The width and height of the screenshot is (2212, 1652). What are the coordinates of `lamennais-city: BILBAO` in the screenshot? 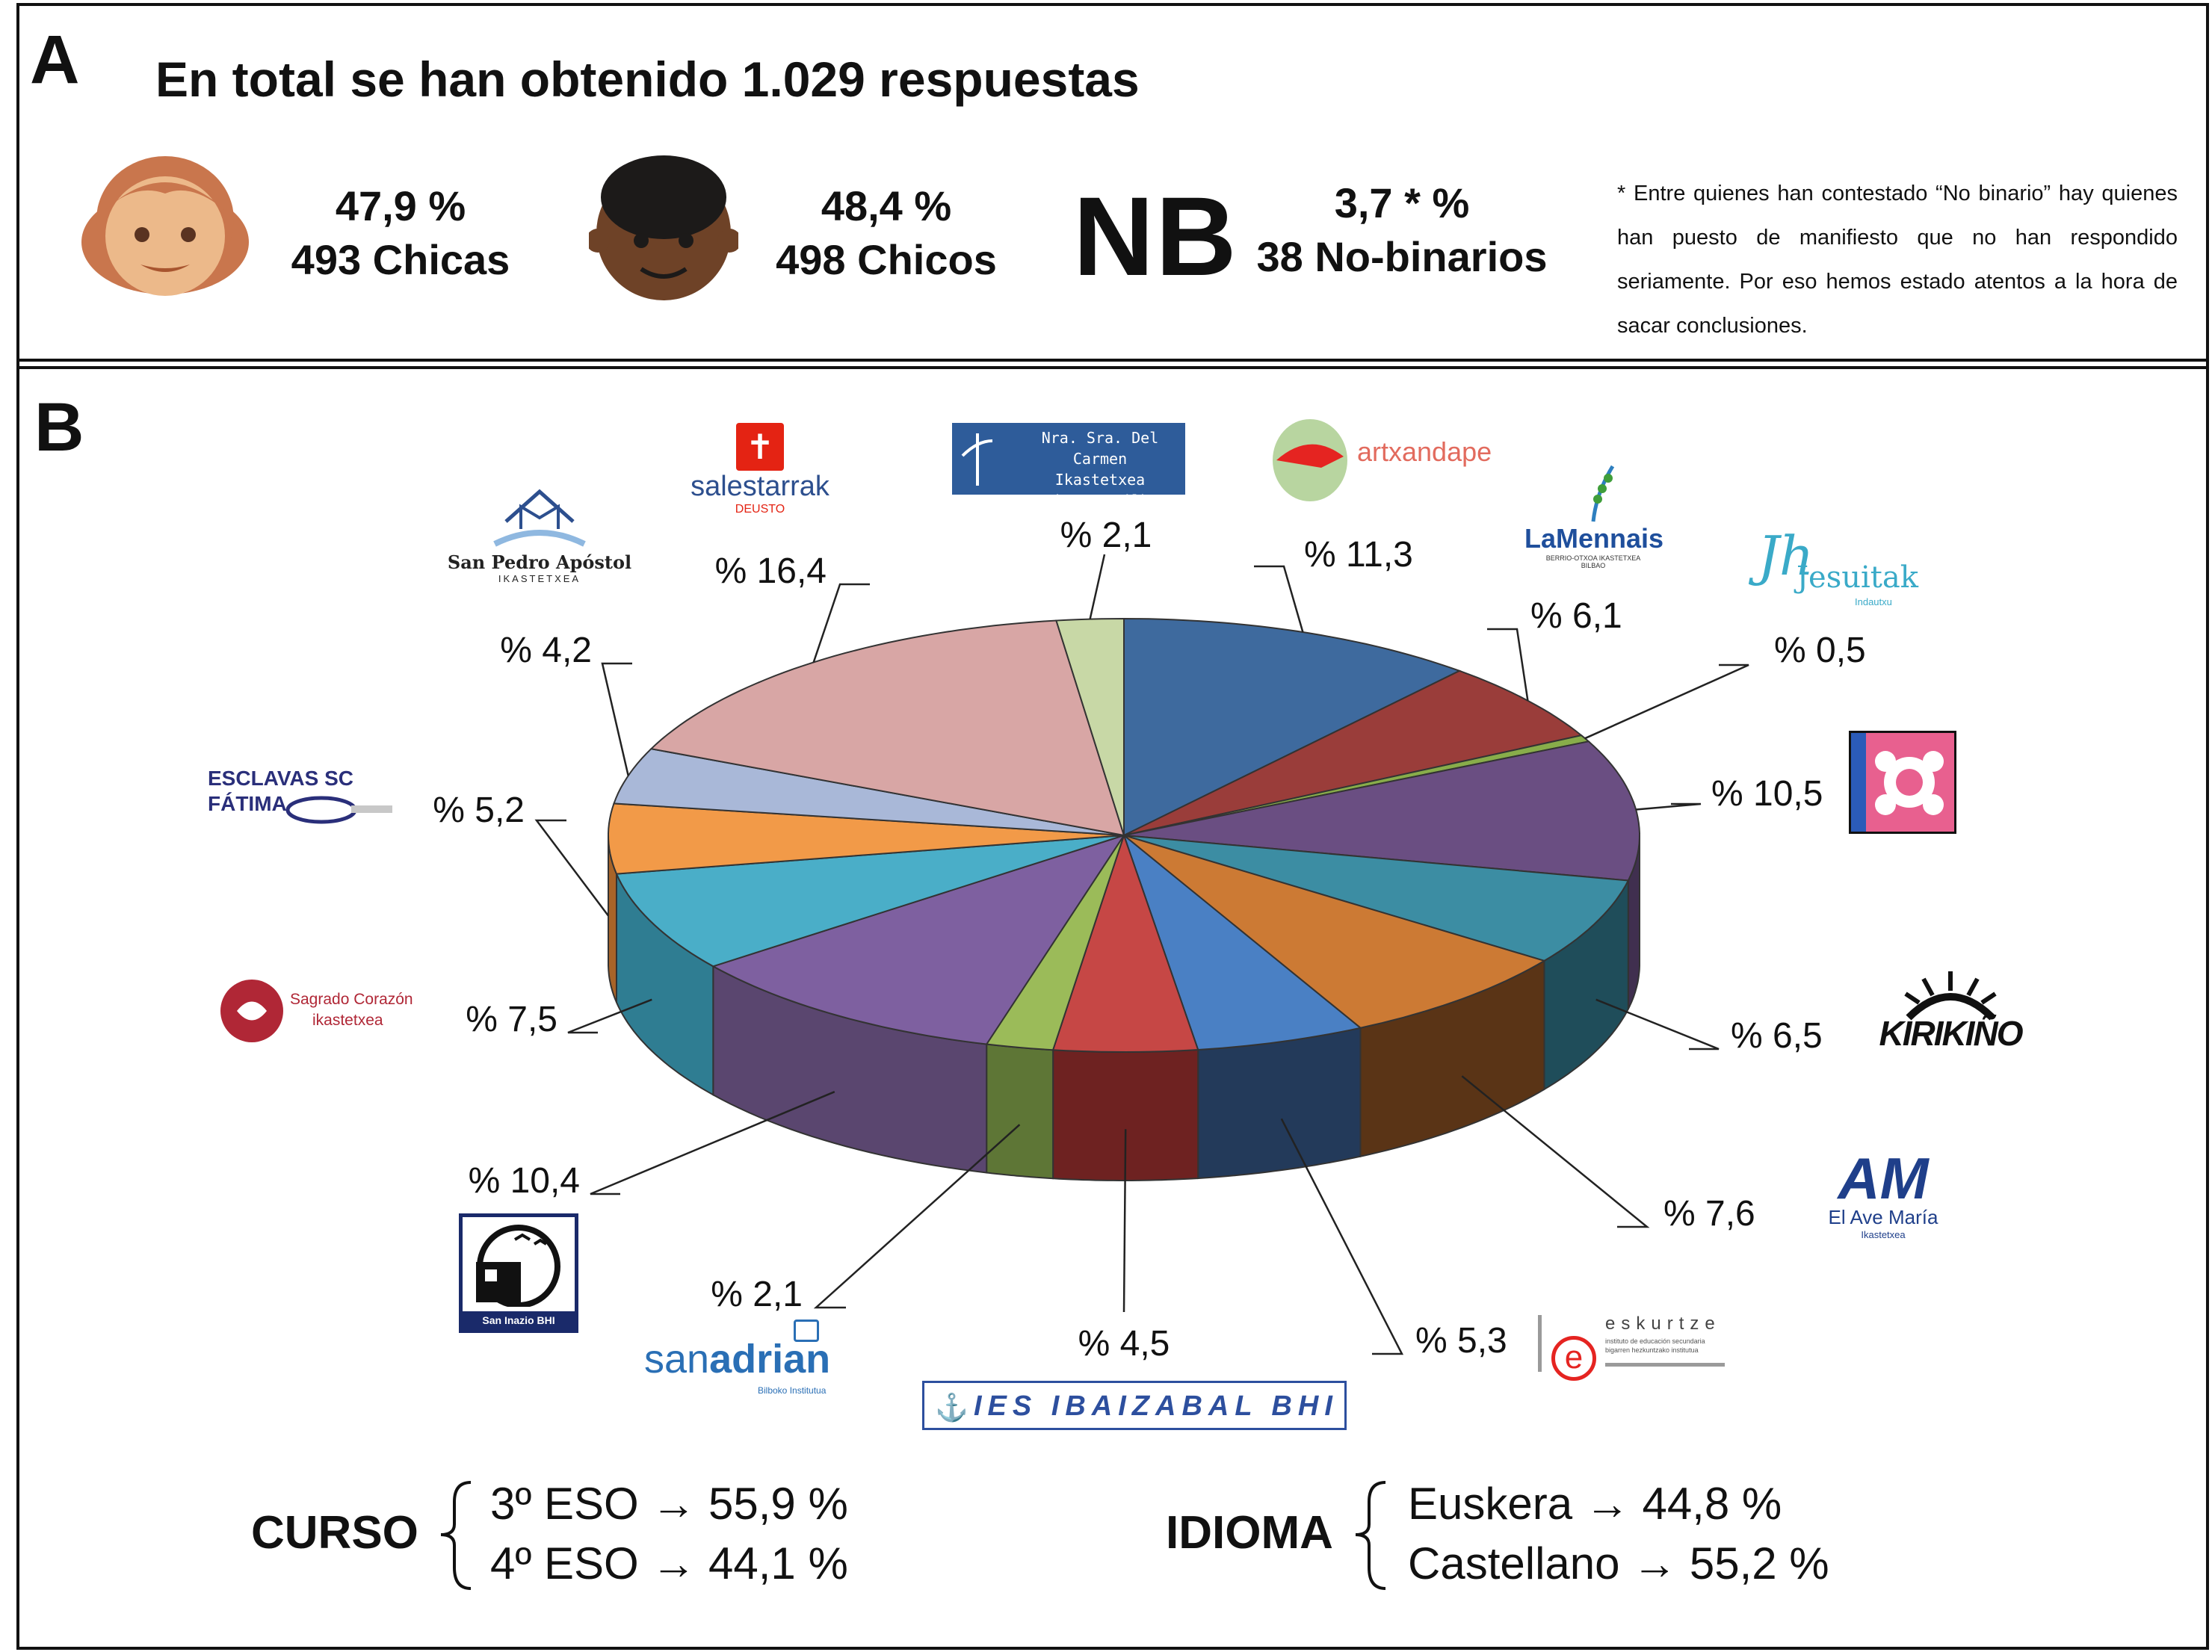 It's located at (1593, 565).